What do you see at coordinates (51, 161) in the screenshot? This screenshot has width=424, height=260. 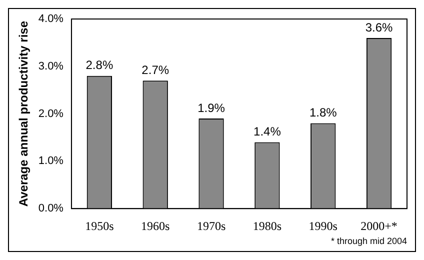 I see `y-tick-label: 1.0%` at bounding box center [51, 161].